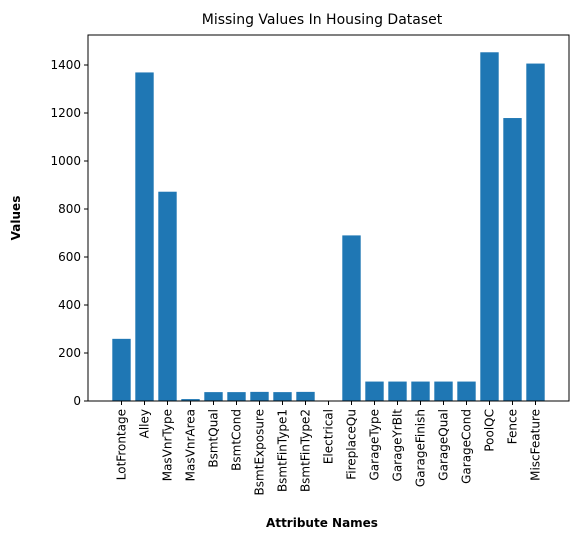 This screenshot has width=580, height=541. Describe the element at coordinates (535, 232) in the screenshot. I see `bar-MiscFeature` at that location.